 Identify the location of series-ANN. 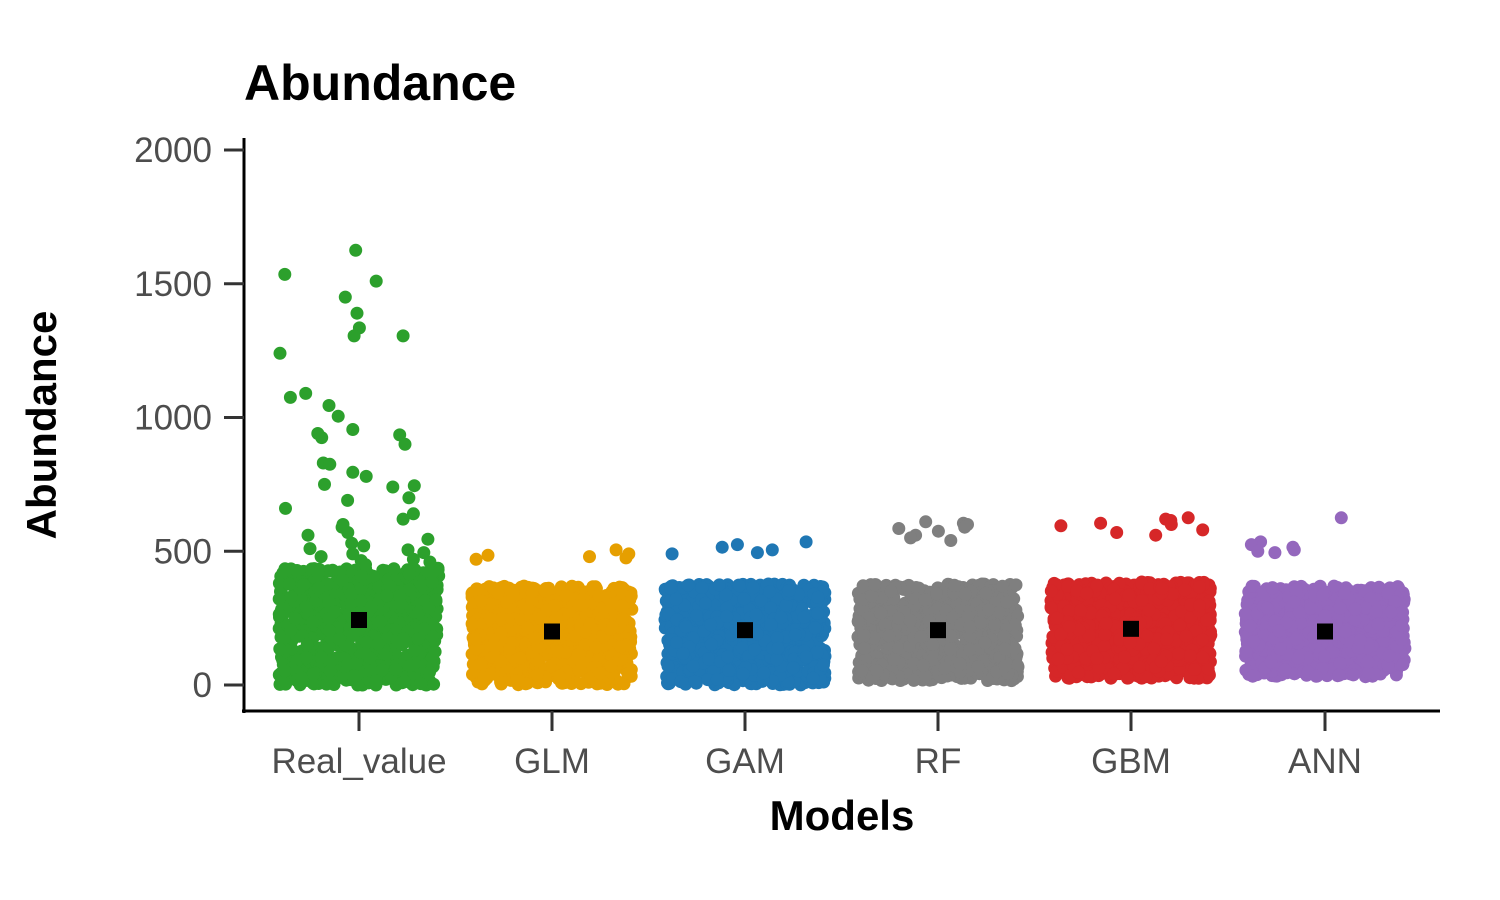
(1325, 597).